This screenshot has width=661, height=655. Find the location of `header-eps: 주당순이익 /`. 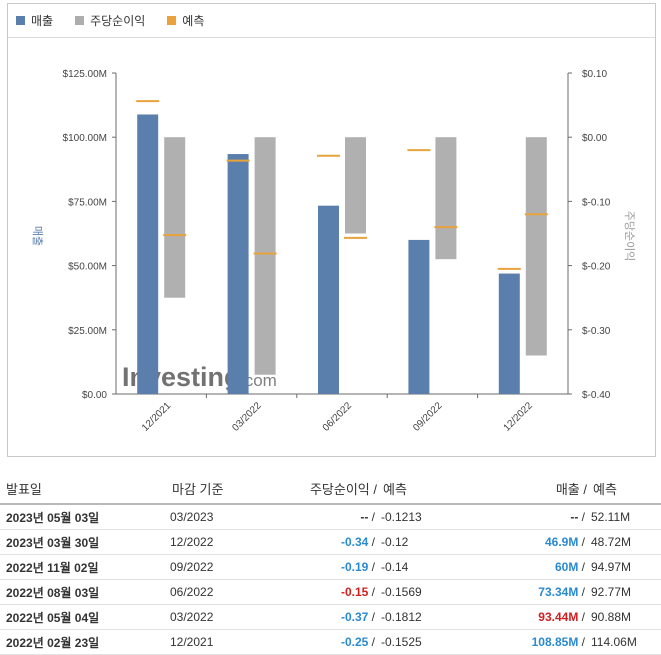

header-eps: 주당순이익 / is located at coordinates (322, 488).